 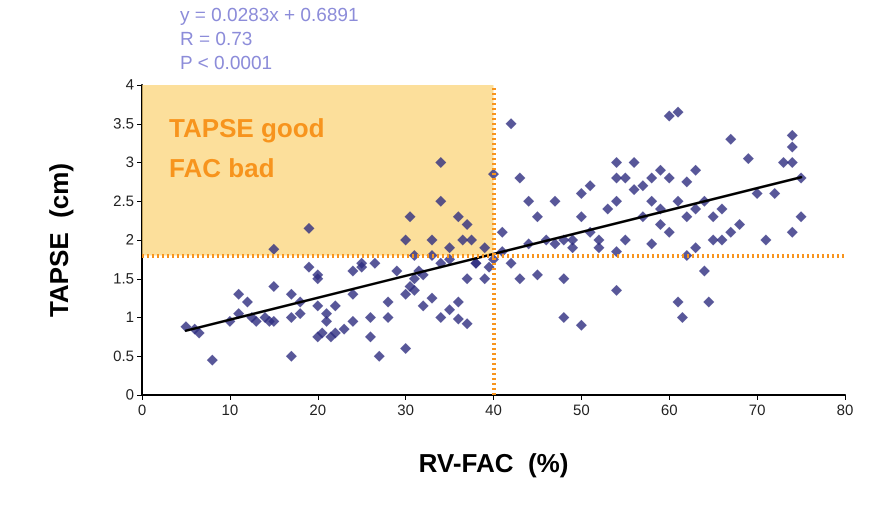 What do you see at coordinates (123, 201) in the screenshot?
I see `y-tick-label: 2.5` at bounding box center [123, 201].